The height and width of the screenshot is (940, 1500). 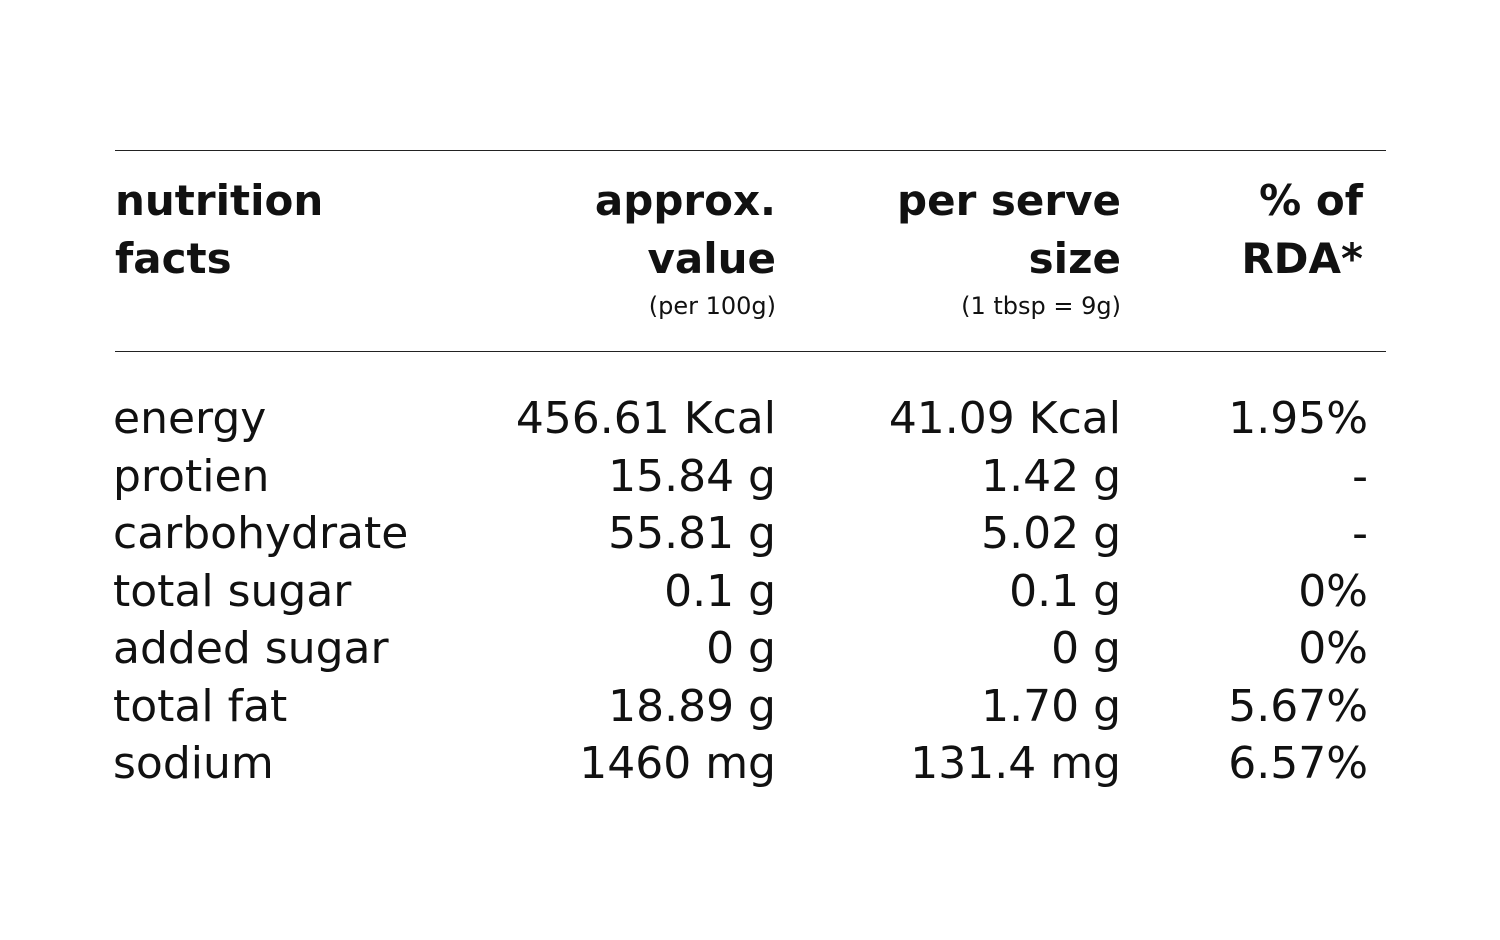 I want to click on cell-value: 1.42 g, so click(x=1051, y=476).